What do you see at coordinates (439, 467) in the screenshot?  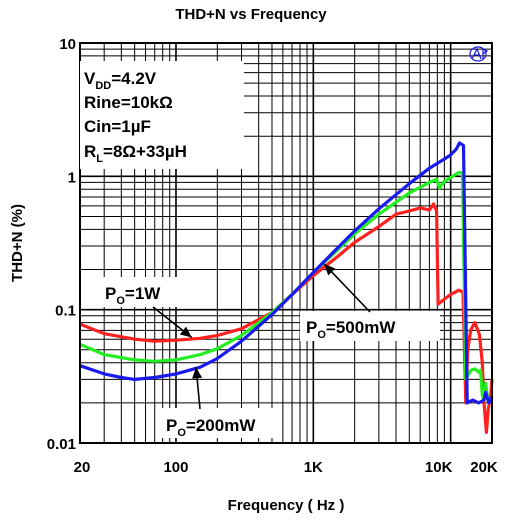 I see `x-tick-label: 10K` at bounding box center [439, 467].